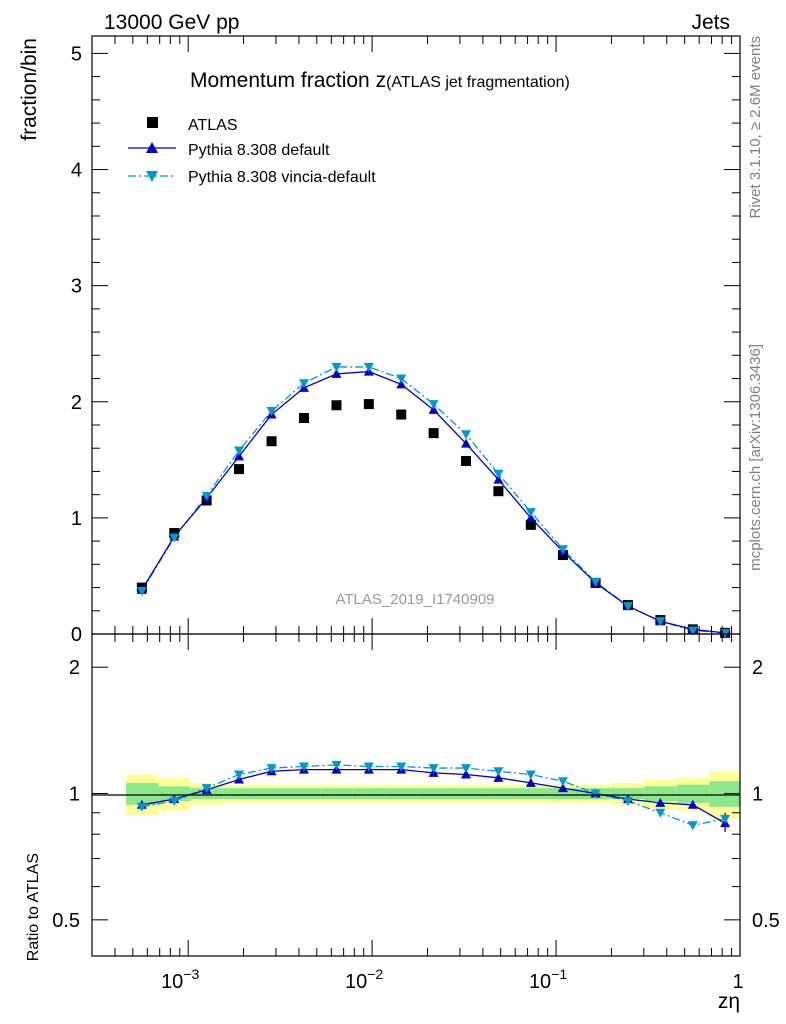  I want to click on legend-marker-triangle-up-icon, so click(152, 147).